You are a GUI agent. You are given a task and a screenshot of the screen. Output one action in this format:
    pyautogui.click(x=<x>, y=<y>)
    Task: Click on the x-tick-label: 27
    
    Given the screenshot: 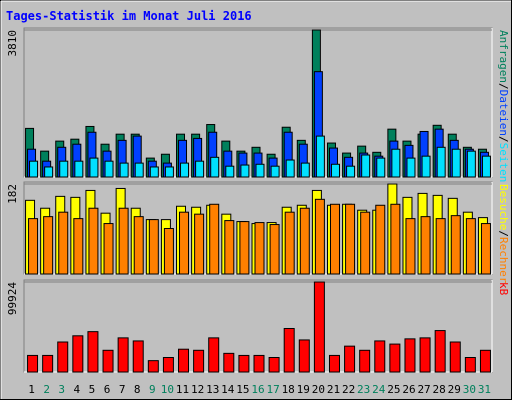 What is the action you would take?
    pyautogui.click(x=423, y=389)
    